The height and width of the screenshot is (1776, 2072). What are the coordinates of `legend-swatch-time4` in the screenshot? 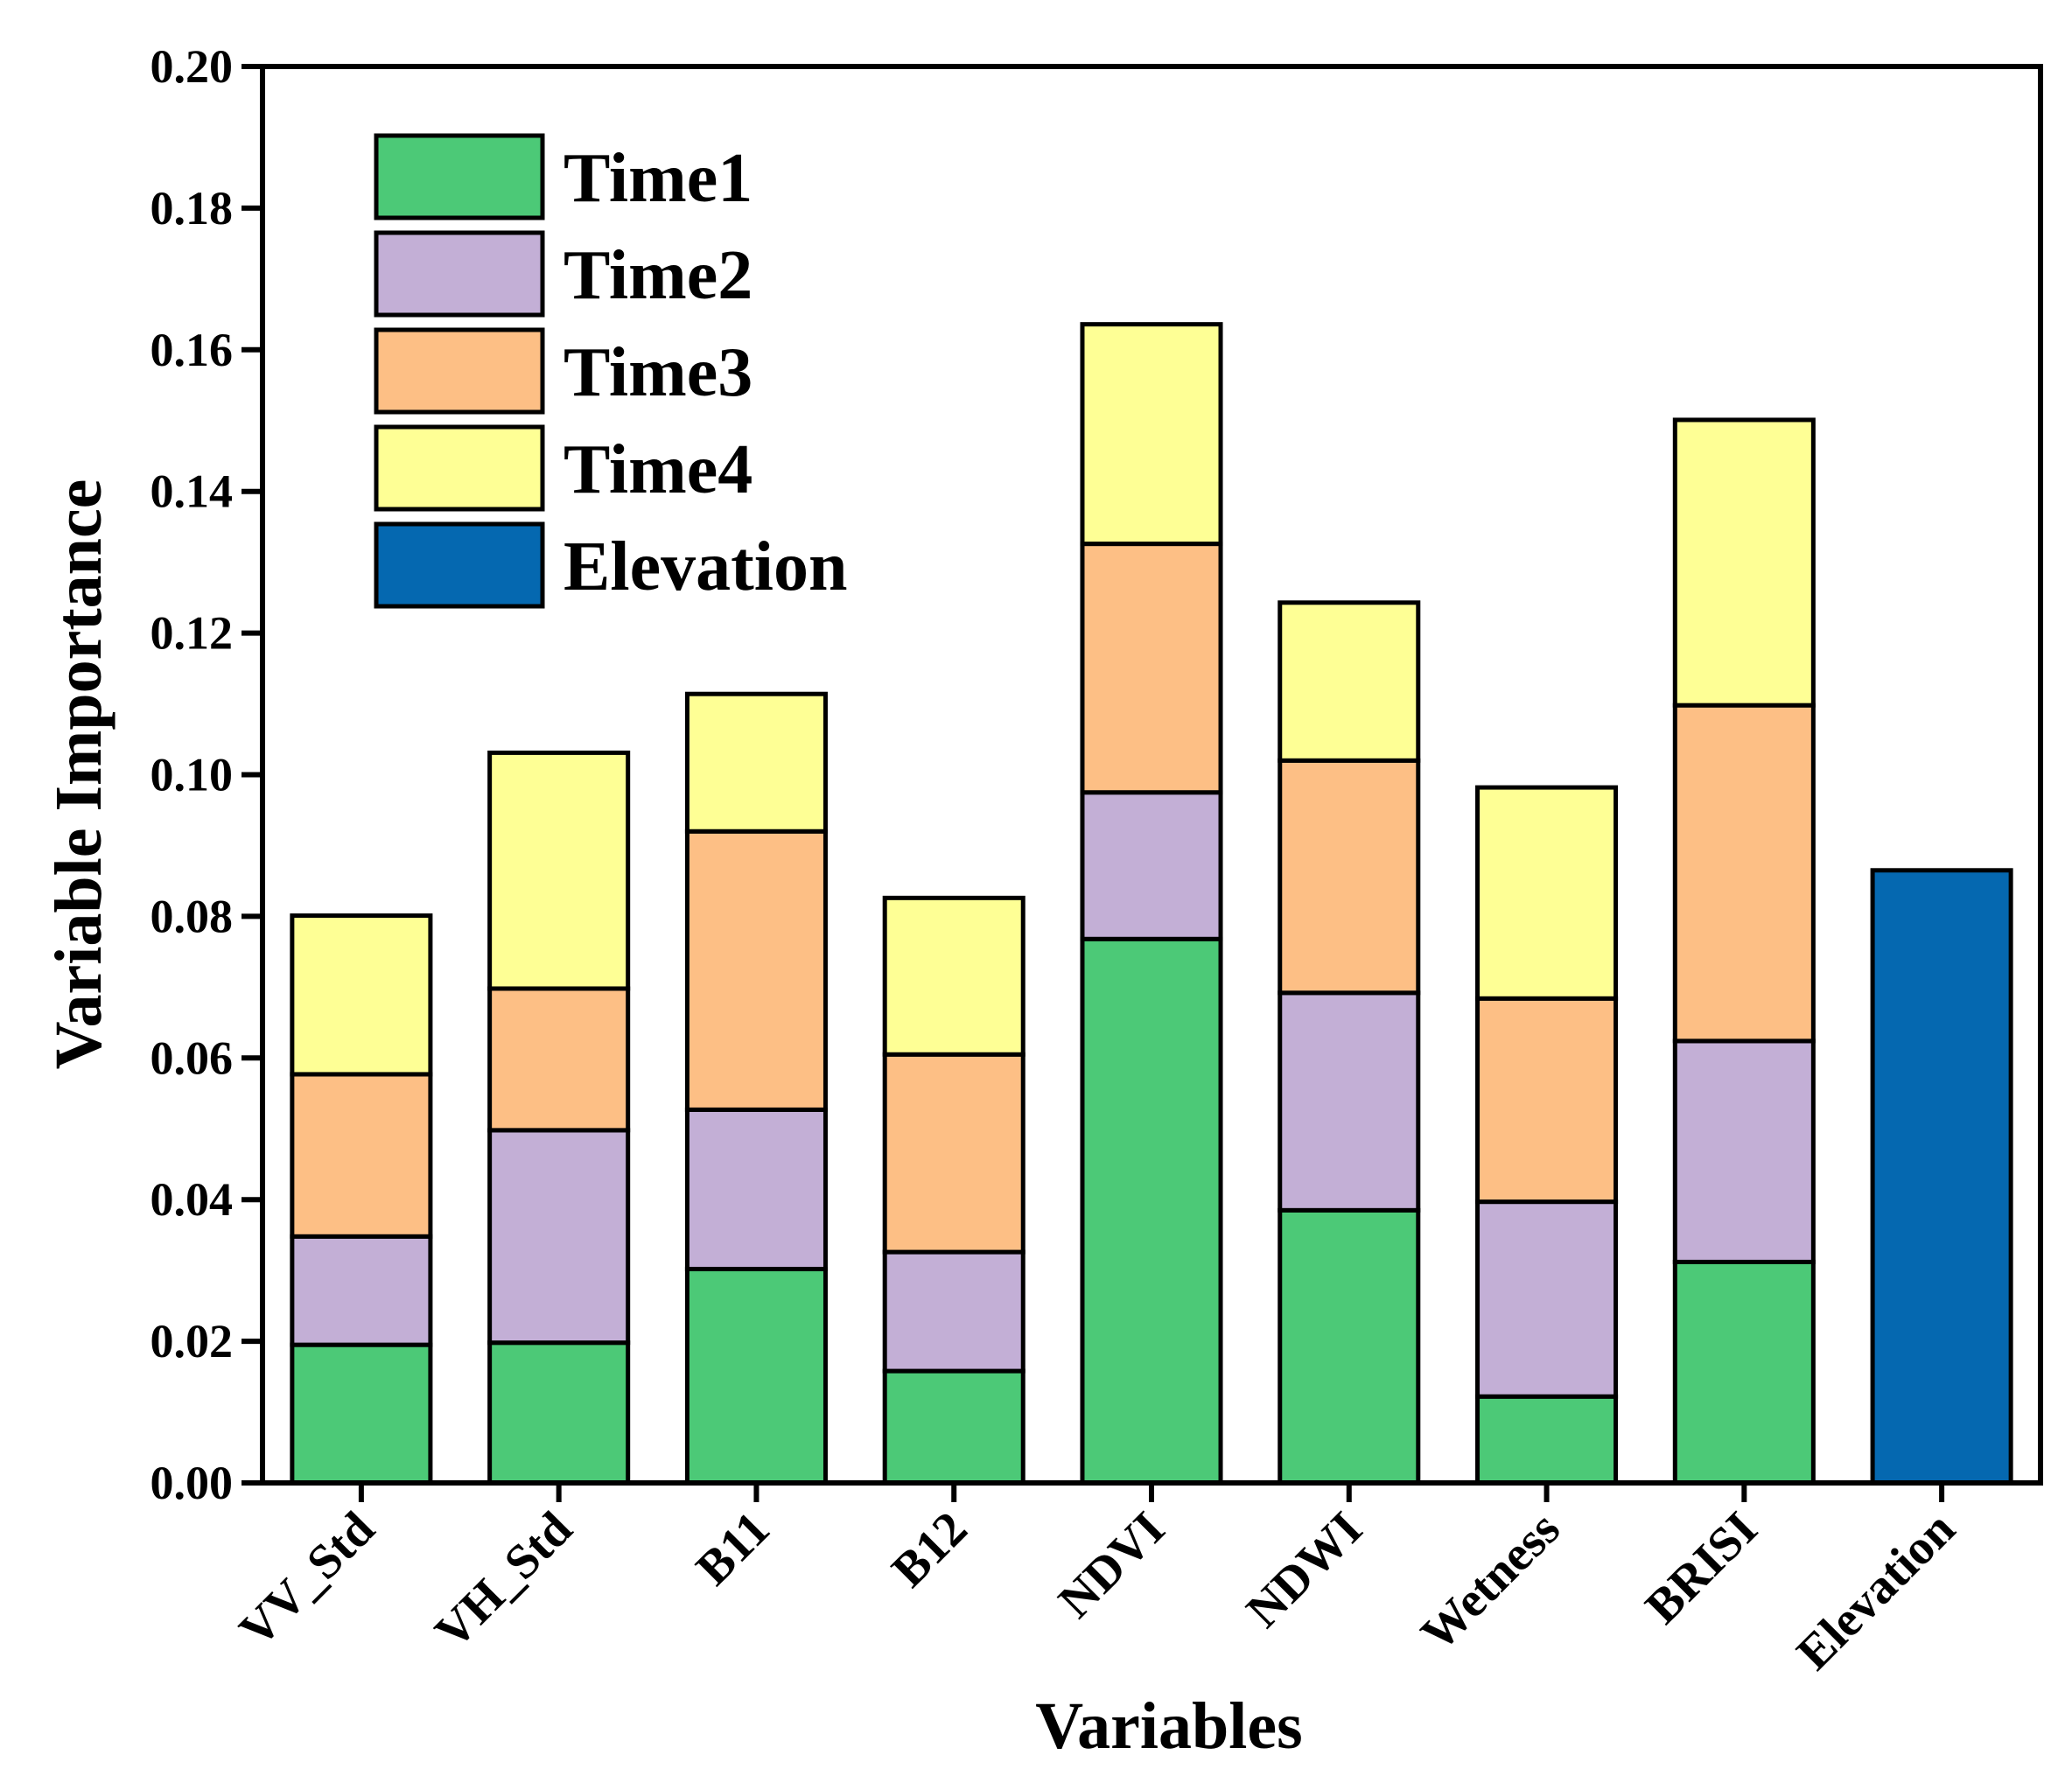 It's located at (459, 468).